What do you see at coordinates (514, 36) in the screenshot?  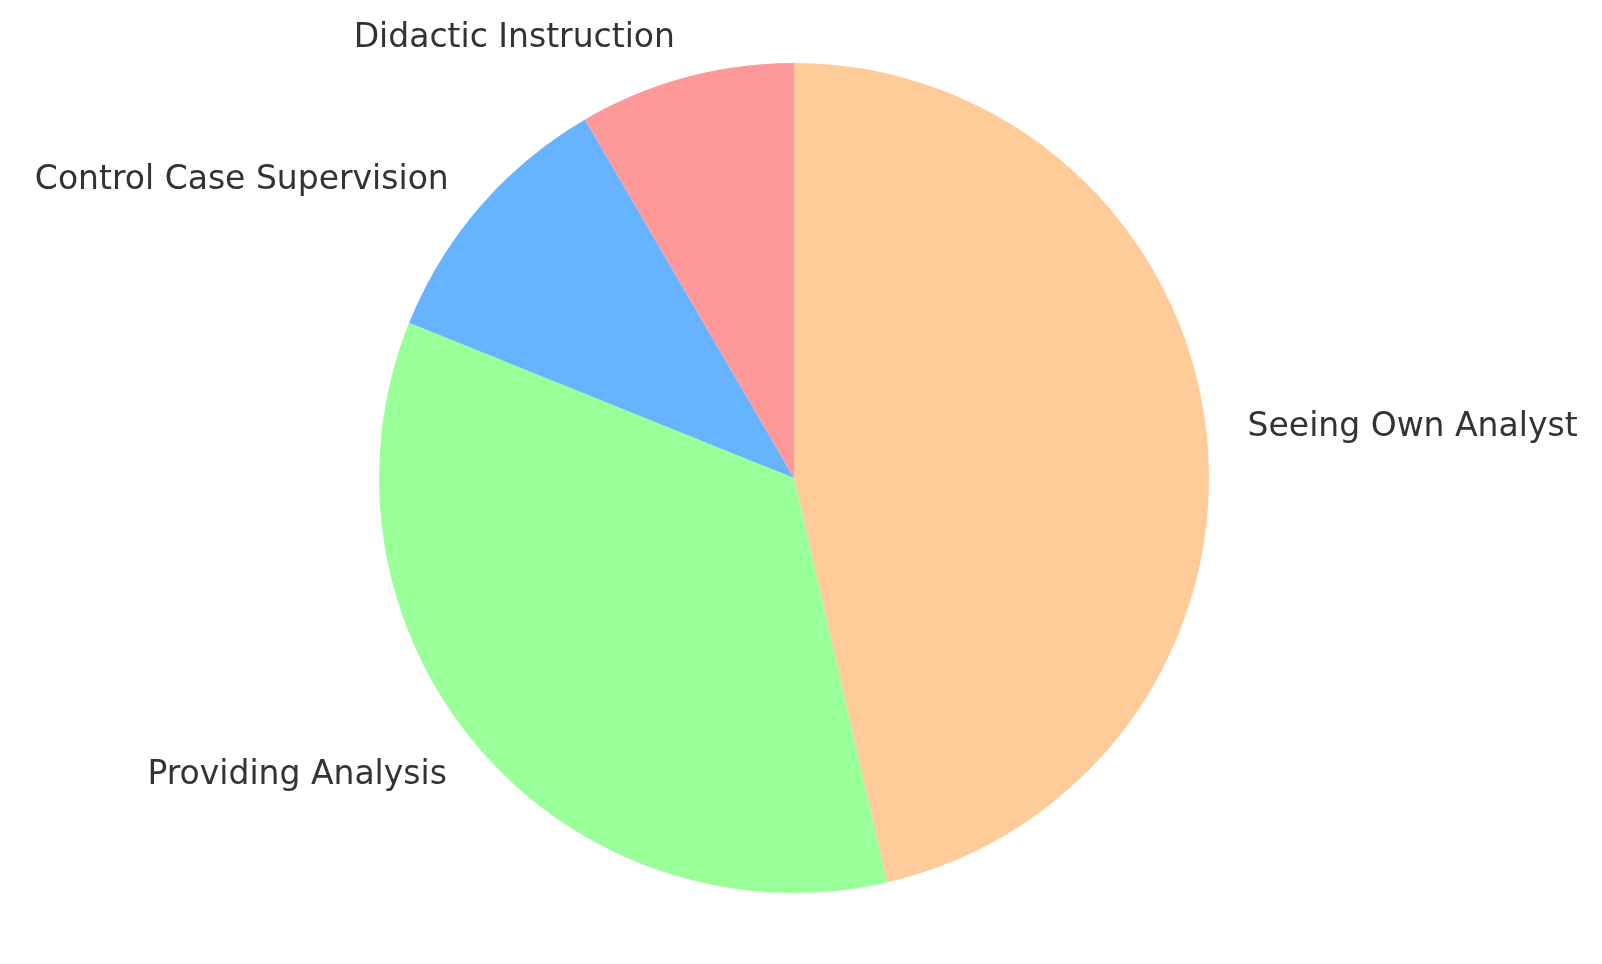 I see `slice-label: Didactic Instruction` at bounding box center [514, 36].